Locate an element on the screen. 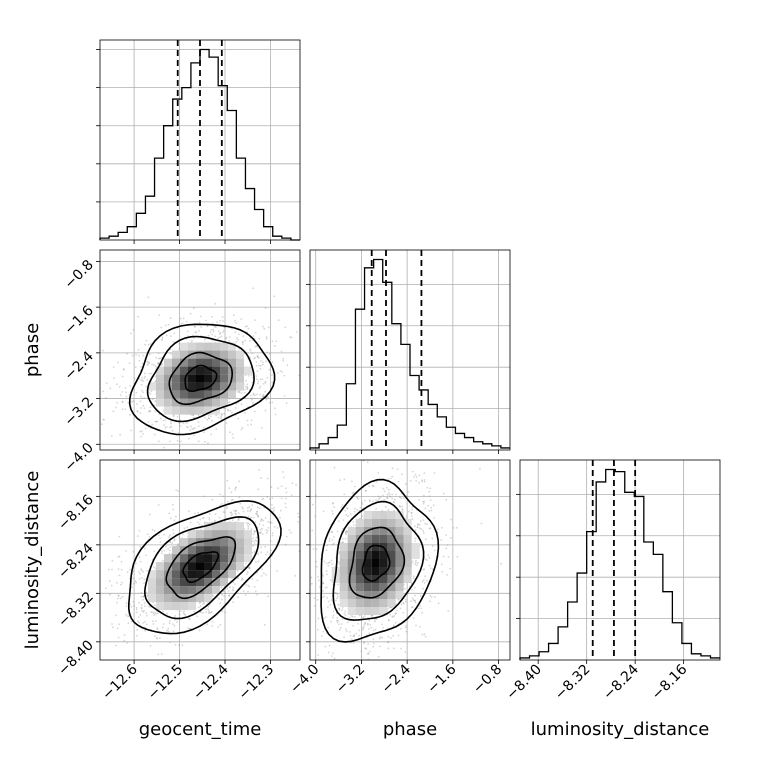 The width and height of the screenshot is (760, 760). hist-luminosity-distance-xticklabel-1: −8.32 is located at coordinates (573, 683).